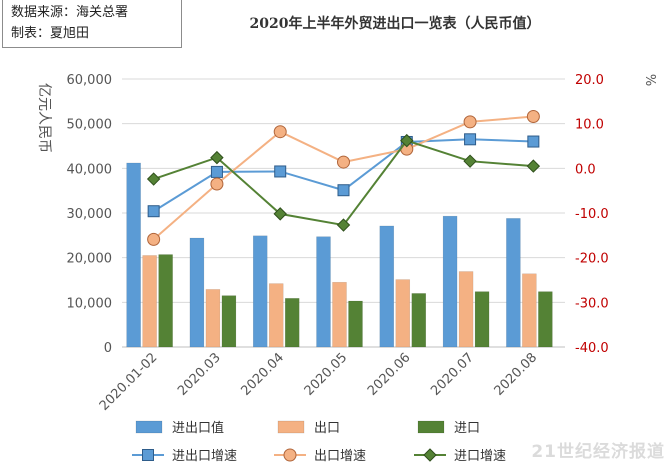 Image resolution: width=671 pixels, height=468 pixels. Describe the element at coordinates (589, 80) in the screenshot. I see `y2-tick-label: 20.0` at that location.